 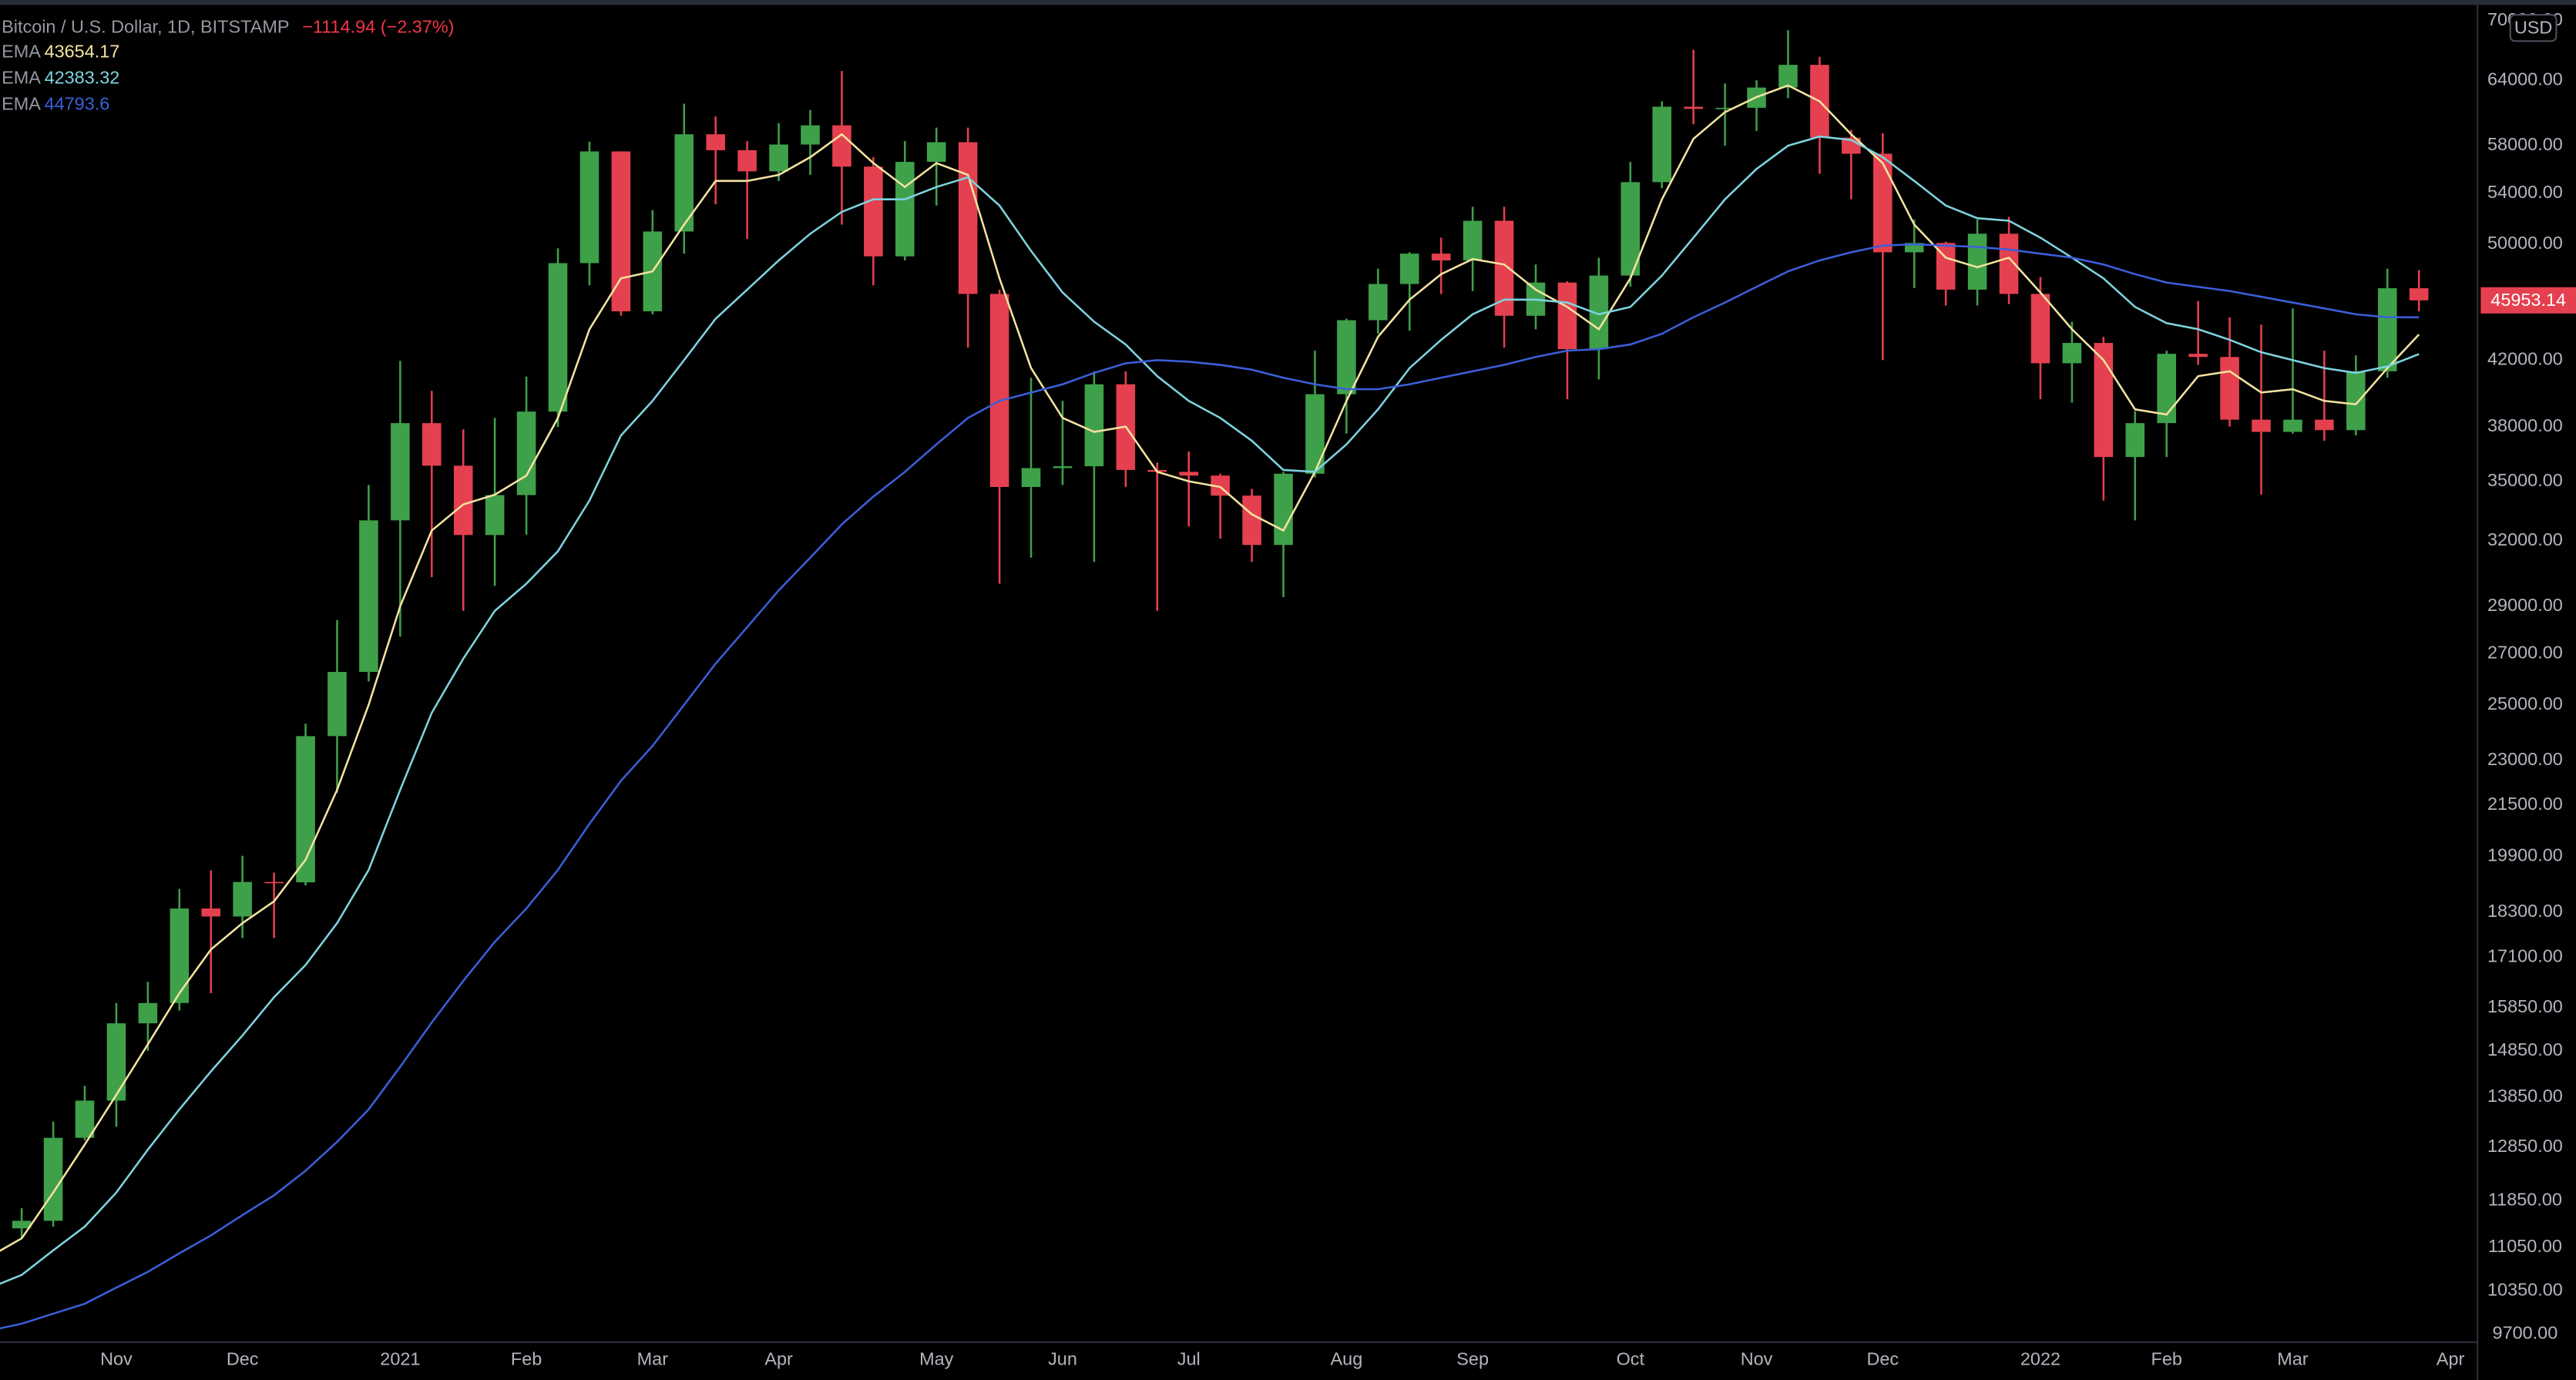 What do you see at coordinates (2451, 1359) in the screenshot?
I see `x-tick-label: Apr` at bounding box center [2451, 1359].